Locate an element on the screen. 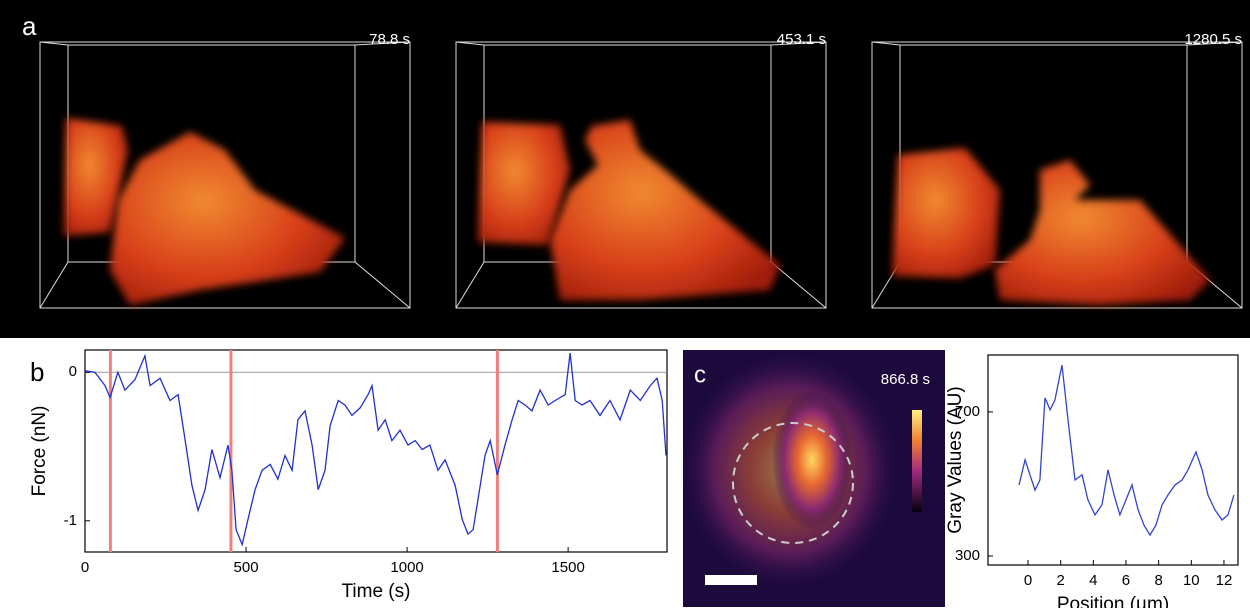  y-tick-label: 300 is located at coordinates (967, 555).